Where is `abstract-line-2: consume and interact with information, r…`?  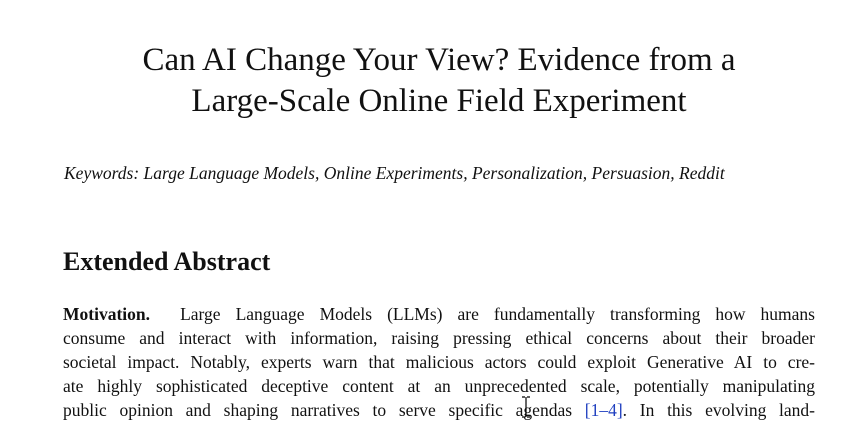
abstract-line-2: consume and interact with information, r… is located at coordinates (439, 338).